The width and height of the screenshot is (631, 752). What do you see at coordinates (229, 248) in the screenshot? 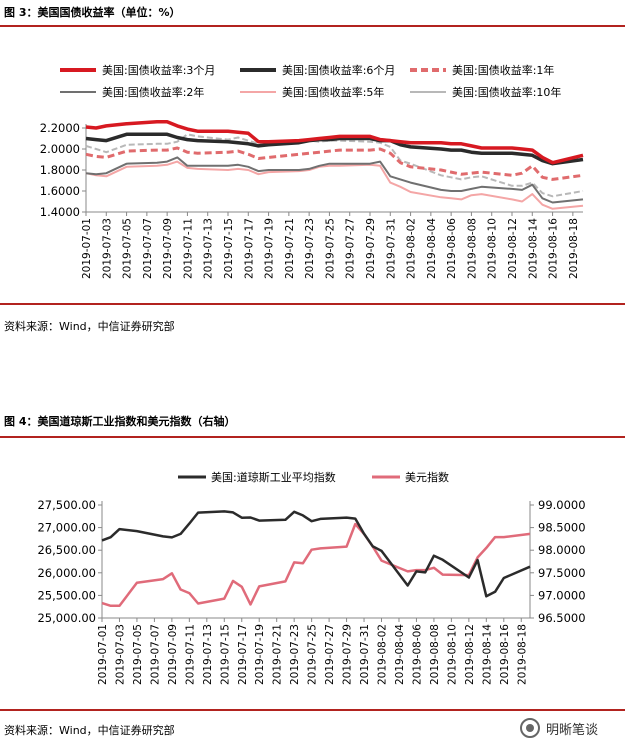
I see `c1-x-tick-label: 2019-07-15` at bounding box center [229, 248].